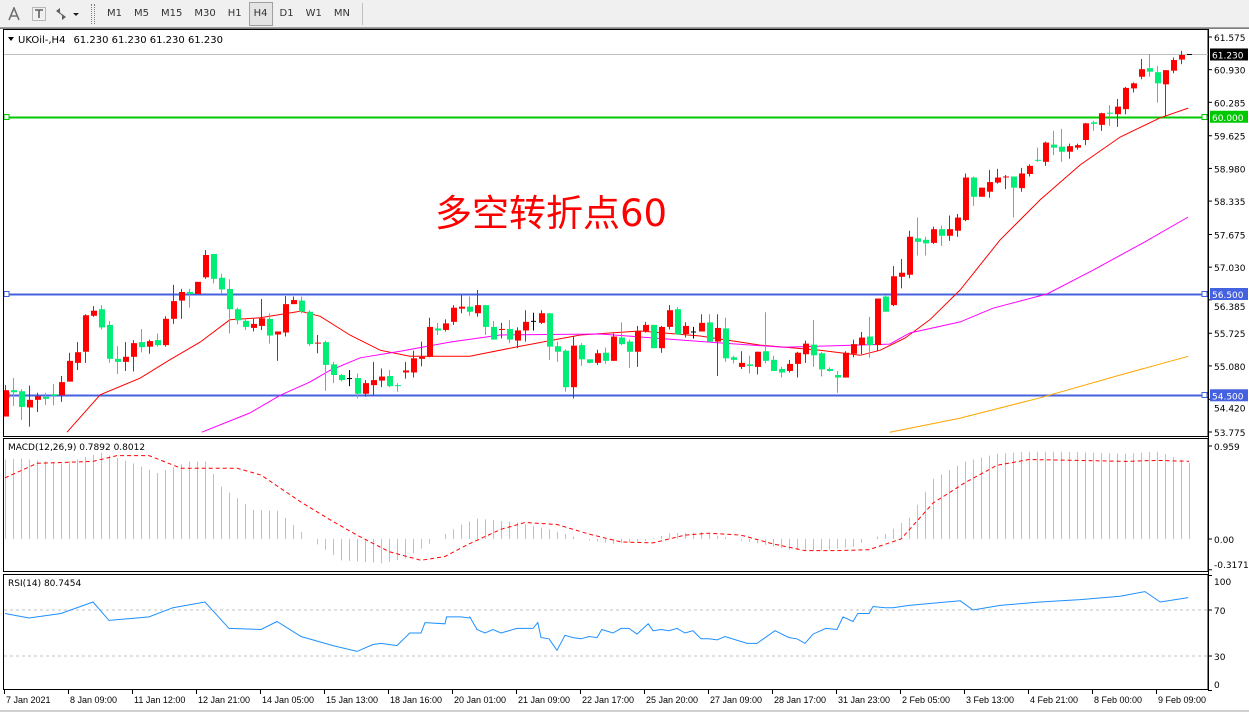 The image size is (1249, 715). Describe the element at coordinates (286, 13) in the screenshot. I see `timeframe-d1-button: D1` at that location.